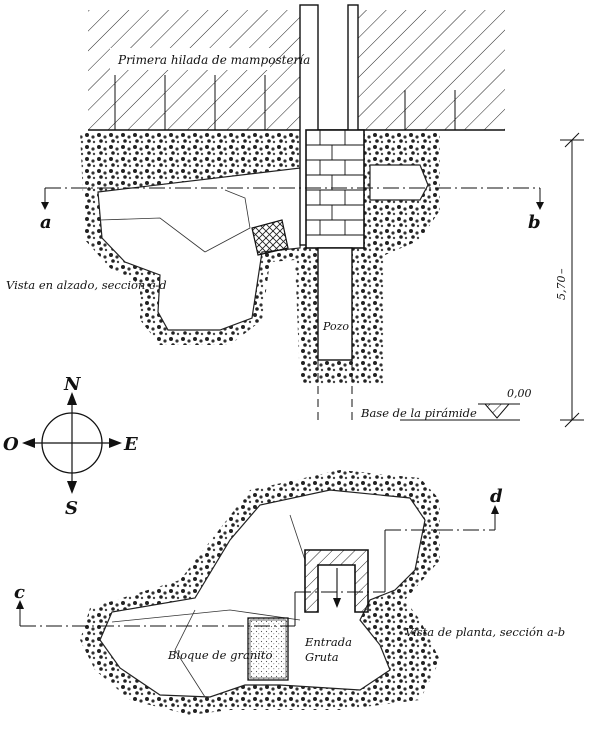 The height and width of the screenshot is (740, 600). I want to click on elevation-view-label: Vista en alzado, sección c-d, so click(86, 285).